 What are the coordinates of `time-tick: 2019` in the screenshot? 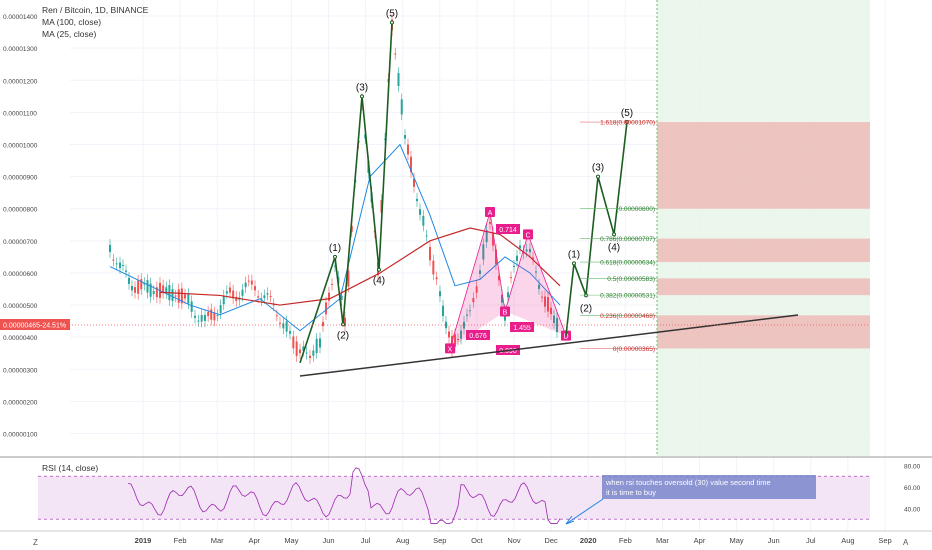 It's located at (143, 540).